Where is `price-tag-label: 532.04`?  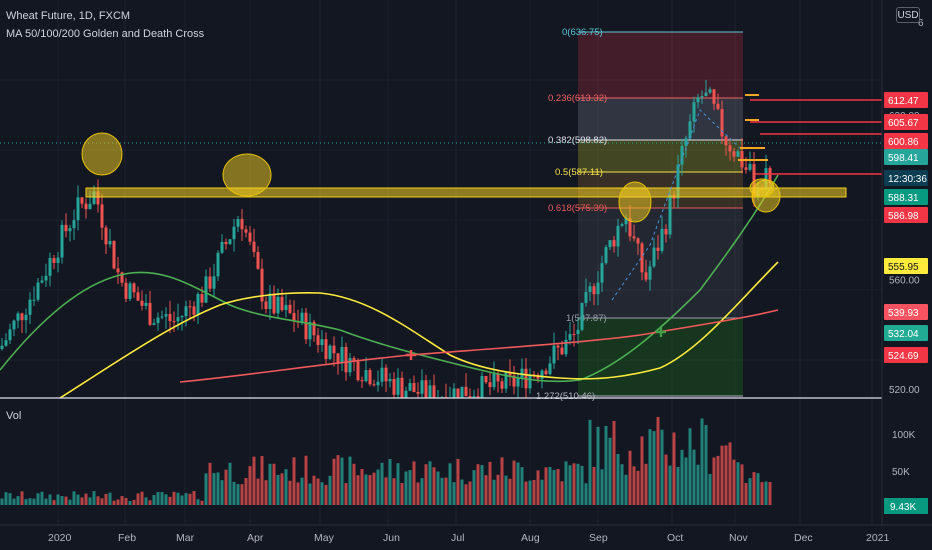
price-tag-label: 532.04 is located at coordinates (903, 334).